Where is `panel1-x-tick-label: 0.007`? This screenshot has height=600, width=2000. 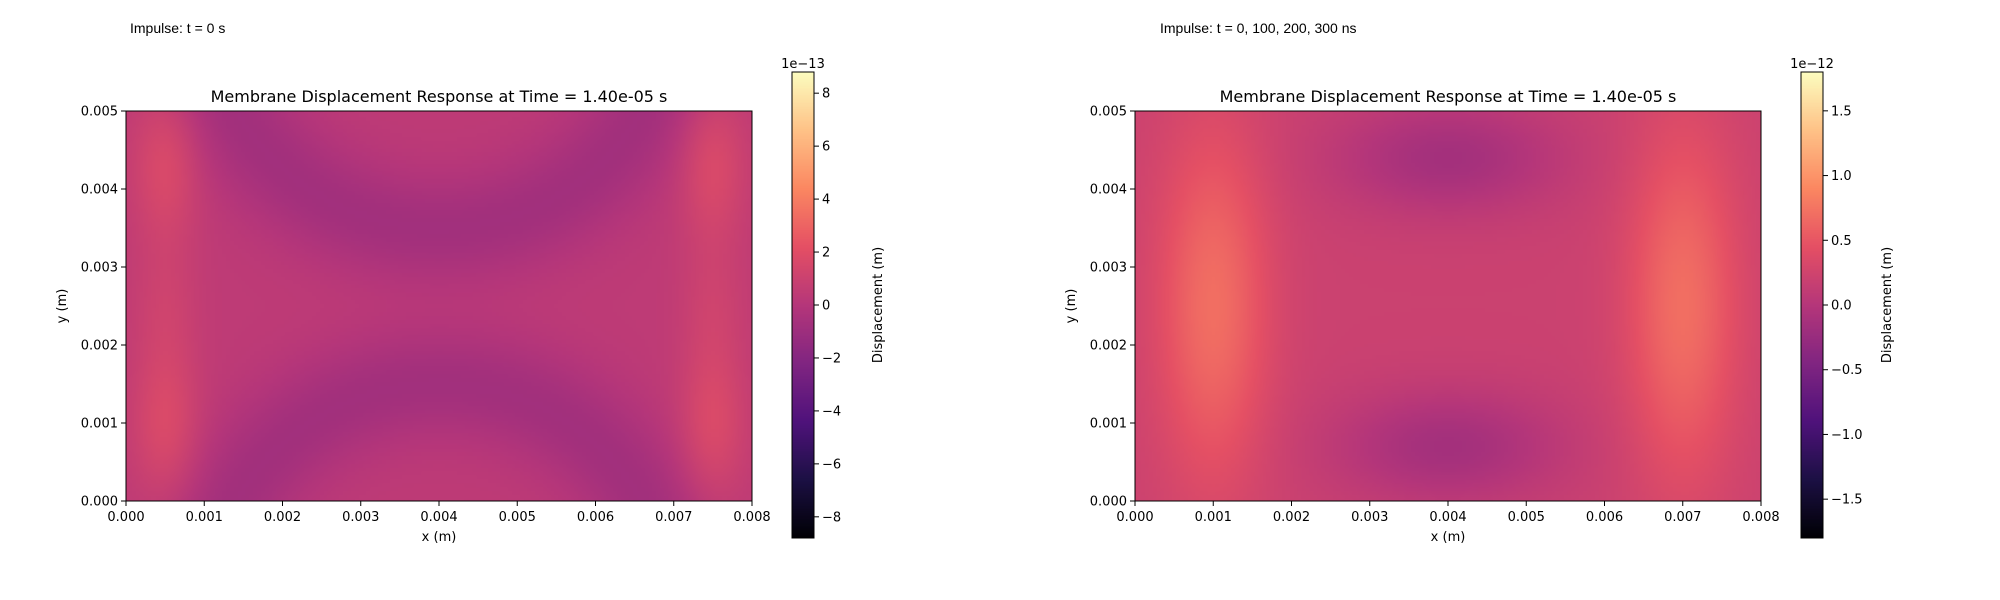
panel1-x-tick-label: 0.007 is located at coordinates (673, 517).